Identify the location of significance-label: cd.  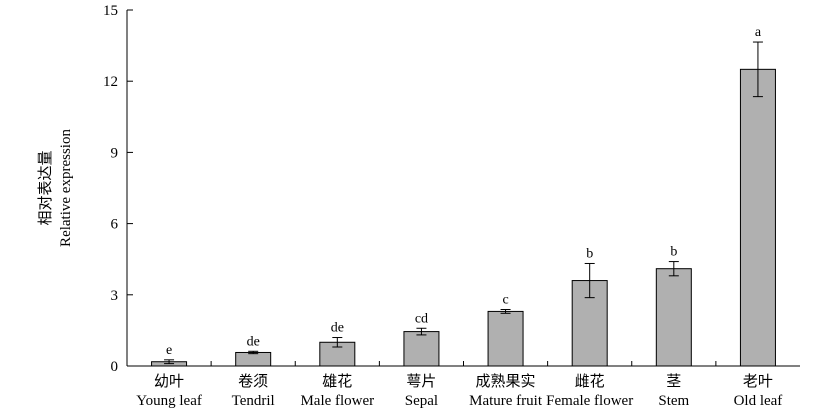
(421, 318).